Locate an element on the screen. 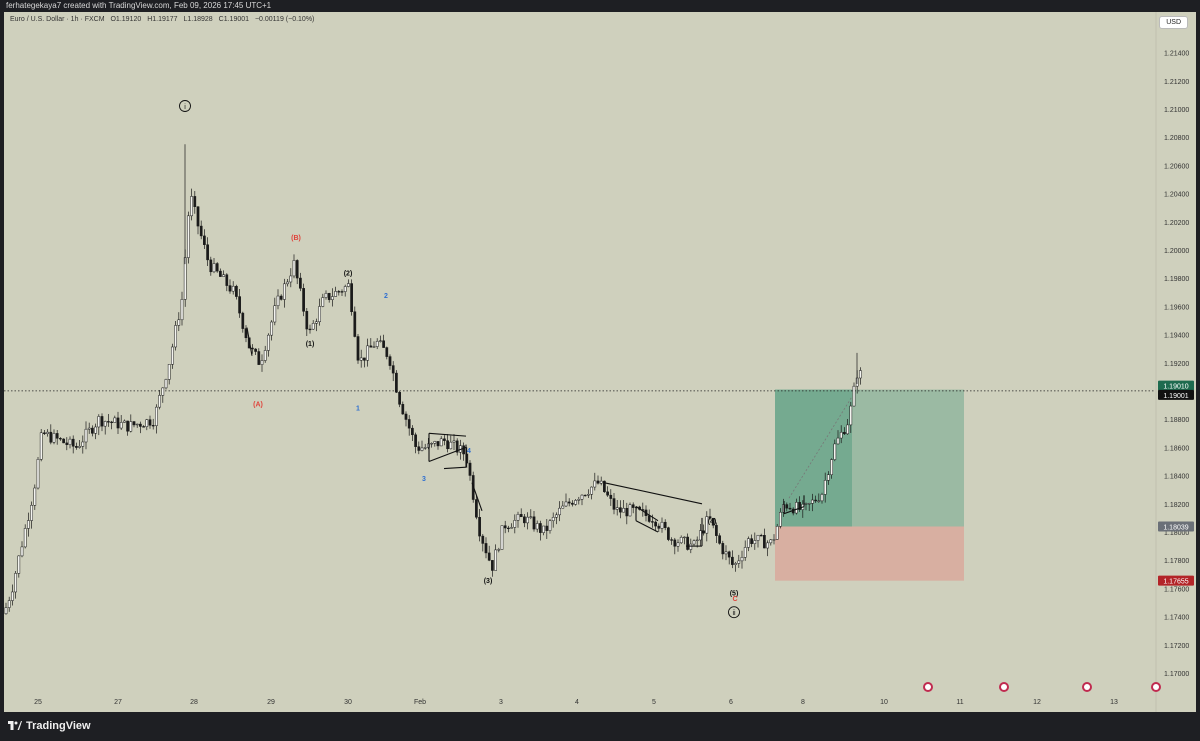 The height and width of the screenshot is (741, 1200). loss-zone is located at coordinates (869, 553).